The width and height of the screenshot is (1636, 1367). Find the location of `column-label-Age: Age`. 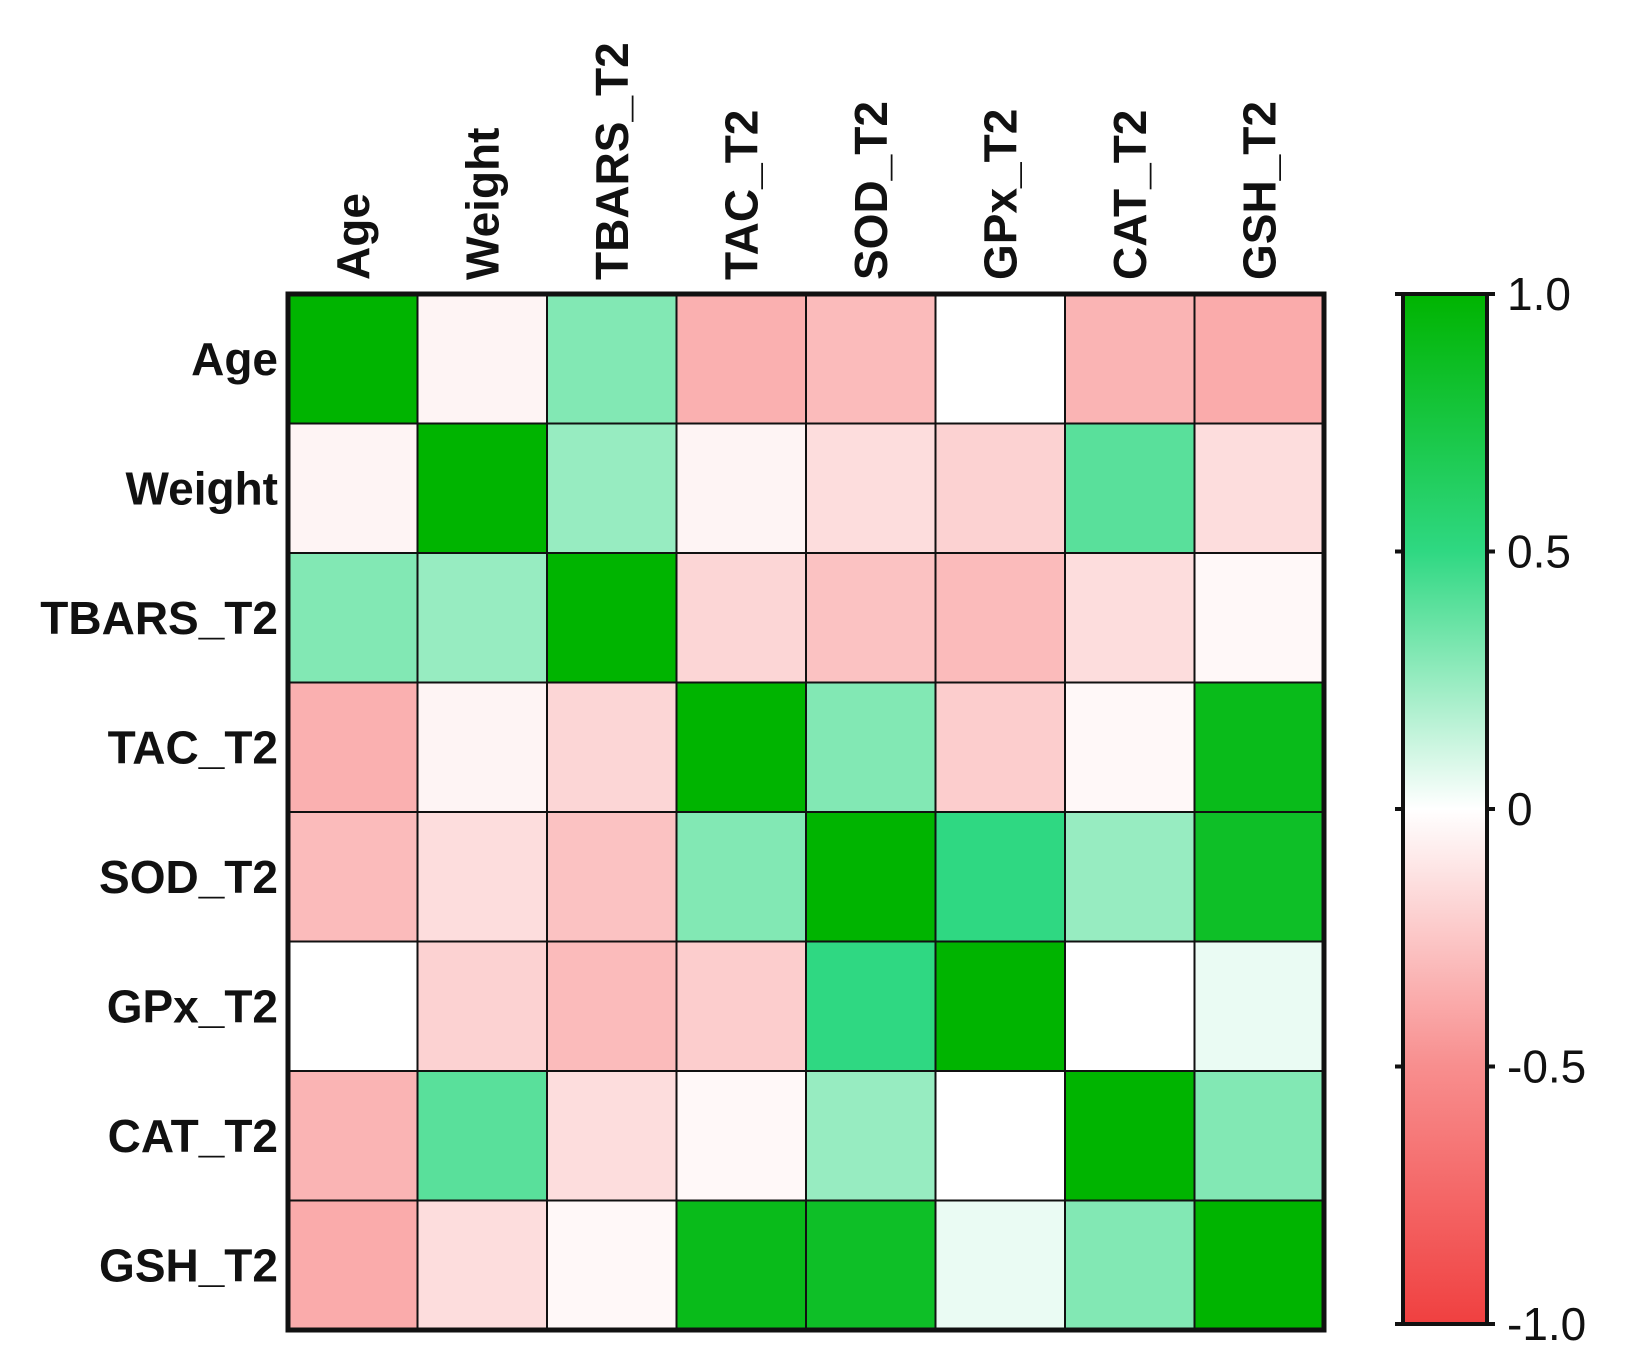

column-label-Age: Age is located at coordinates (353, 236).